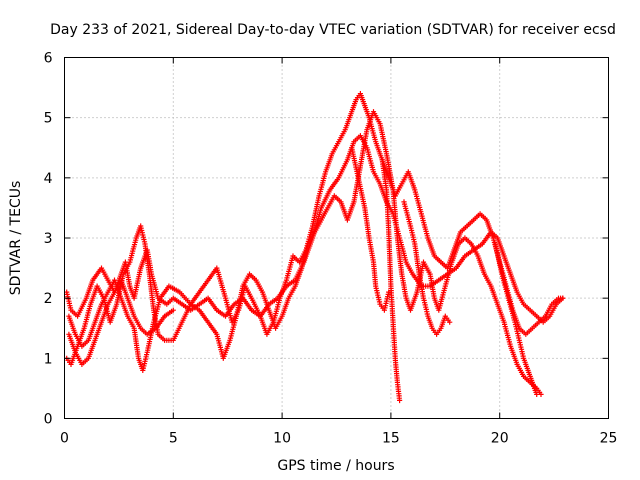 Image resolution: width=640 pixels, height=480 pixels. What do you see at coordinates (391, 439) in the screenshot?
I see `x-tick-label: 15` at bounding box center [391, 439].